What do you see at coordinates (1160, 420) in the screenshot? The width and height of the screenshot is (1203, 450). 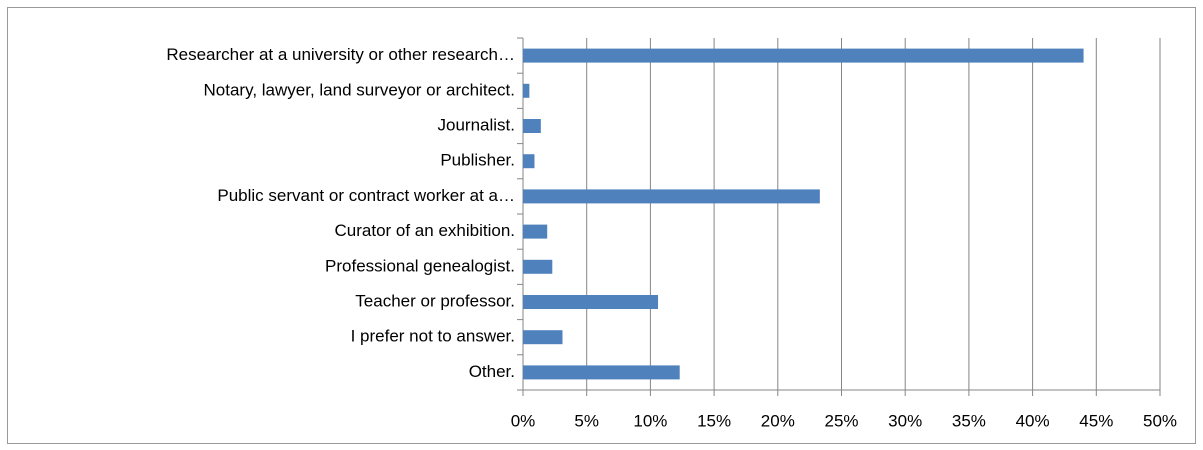 I see `x-tick-label: 50%` at bounding box center [1160, 420].